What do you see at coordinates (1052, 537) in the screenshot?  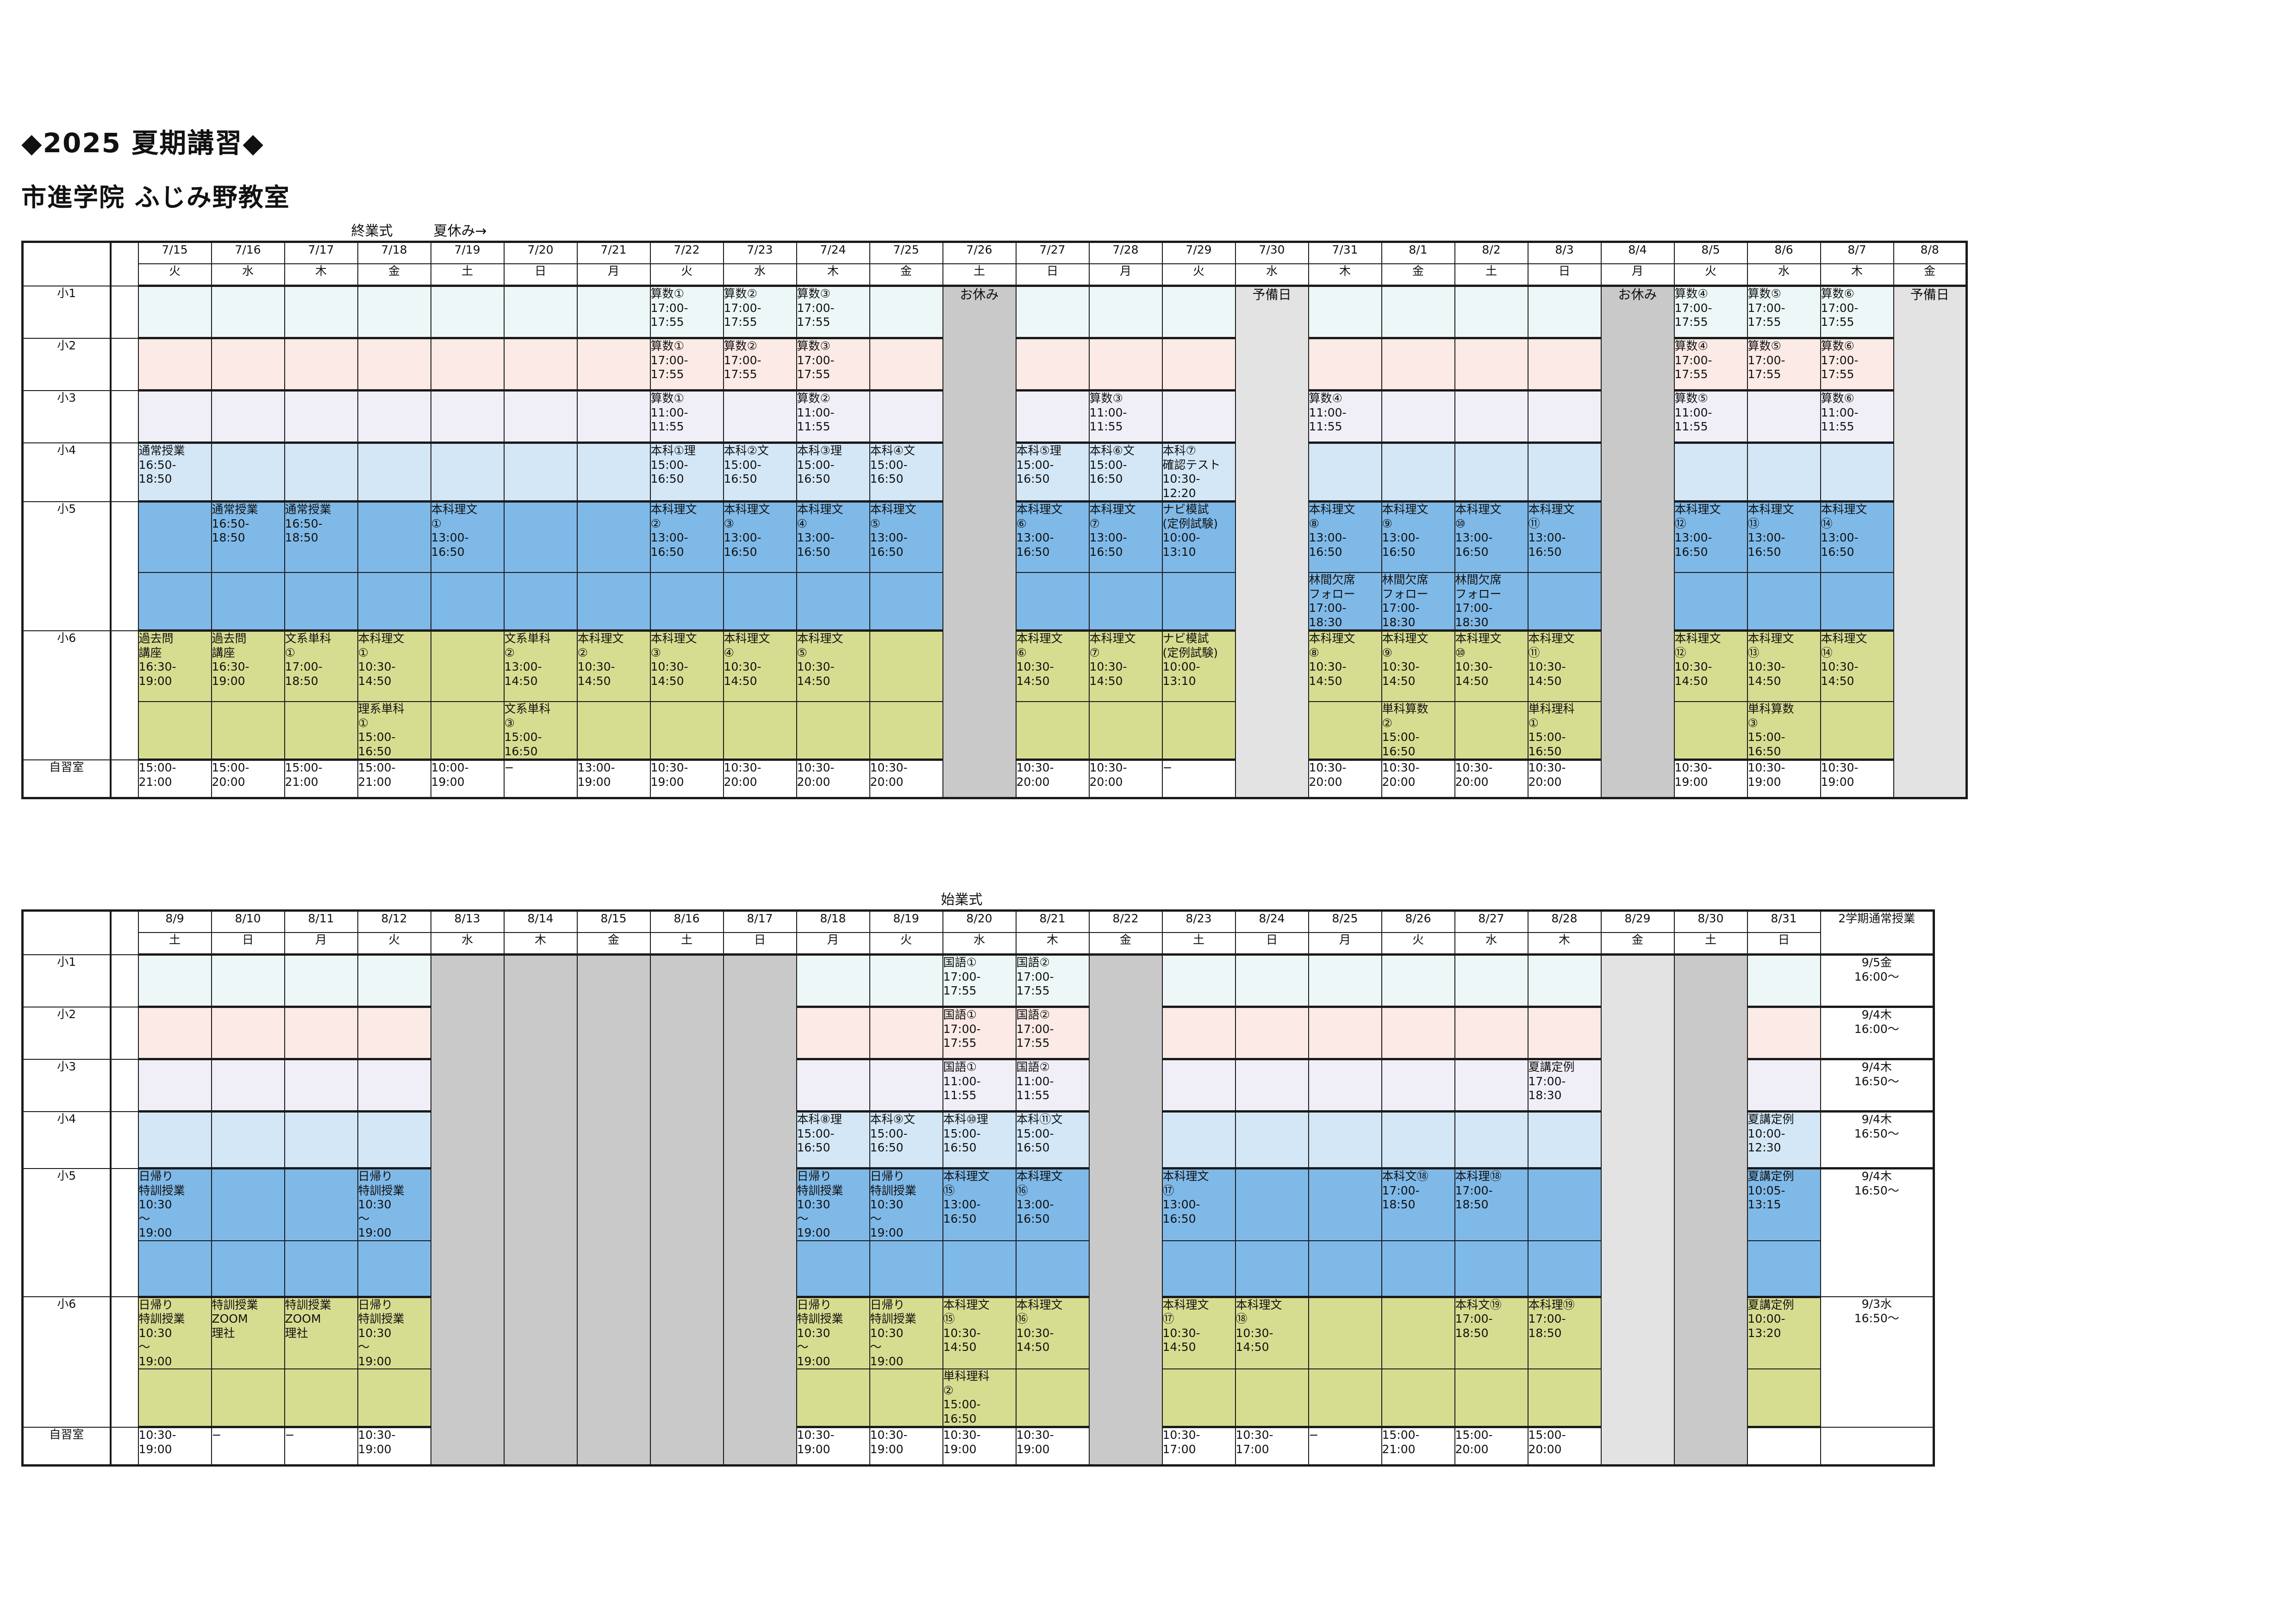 I see `schedule-cell: 本科理文 ⑥ 13:00- 16:50` at bounding box center [1052, 537].